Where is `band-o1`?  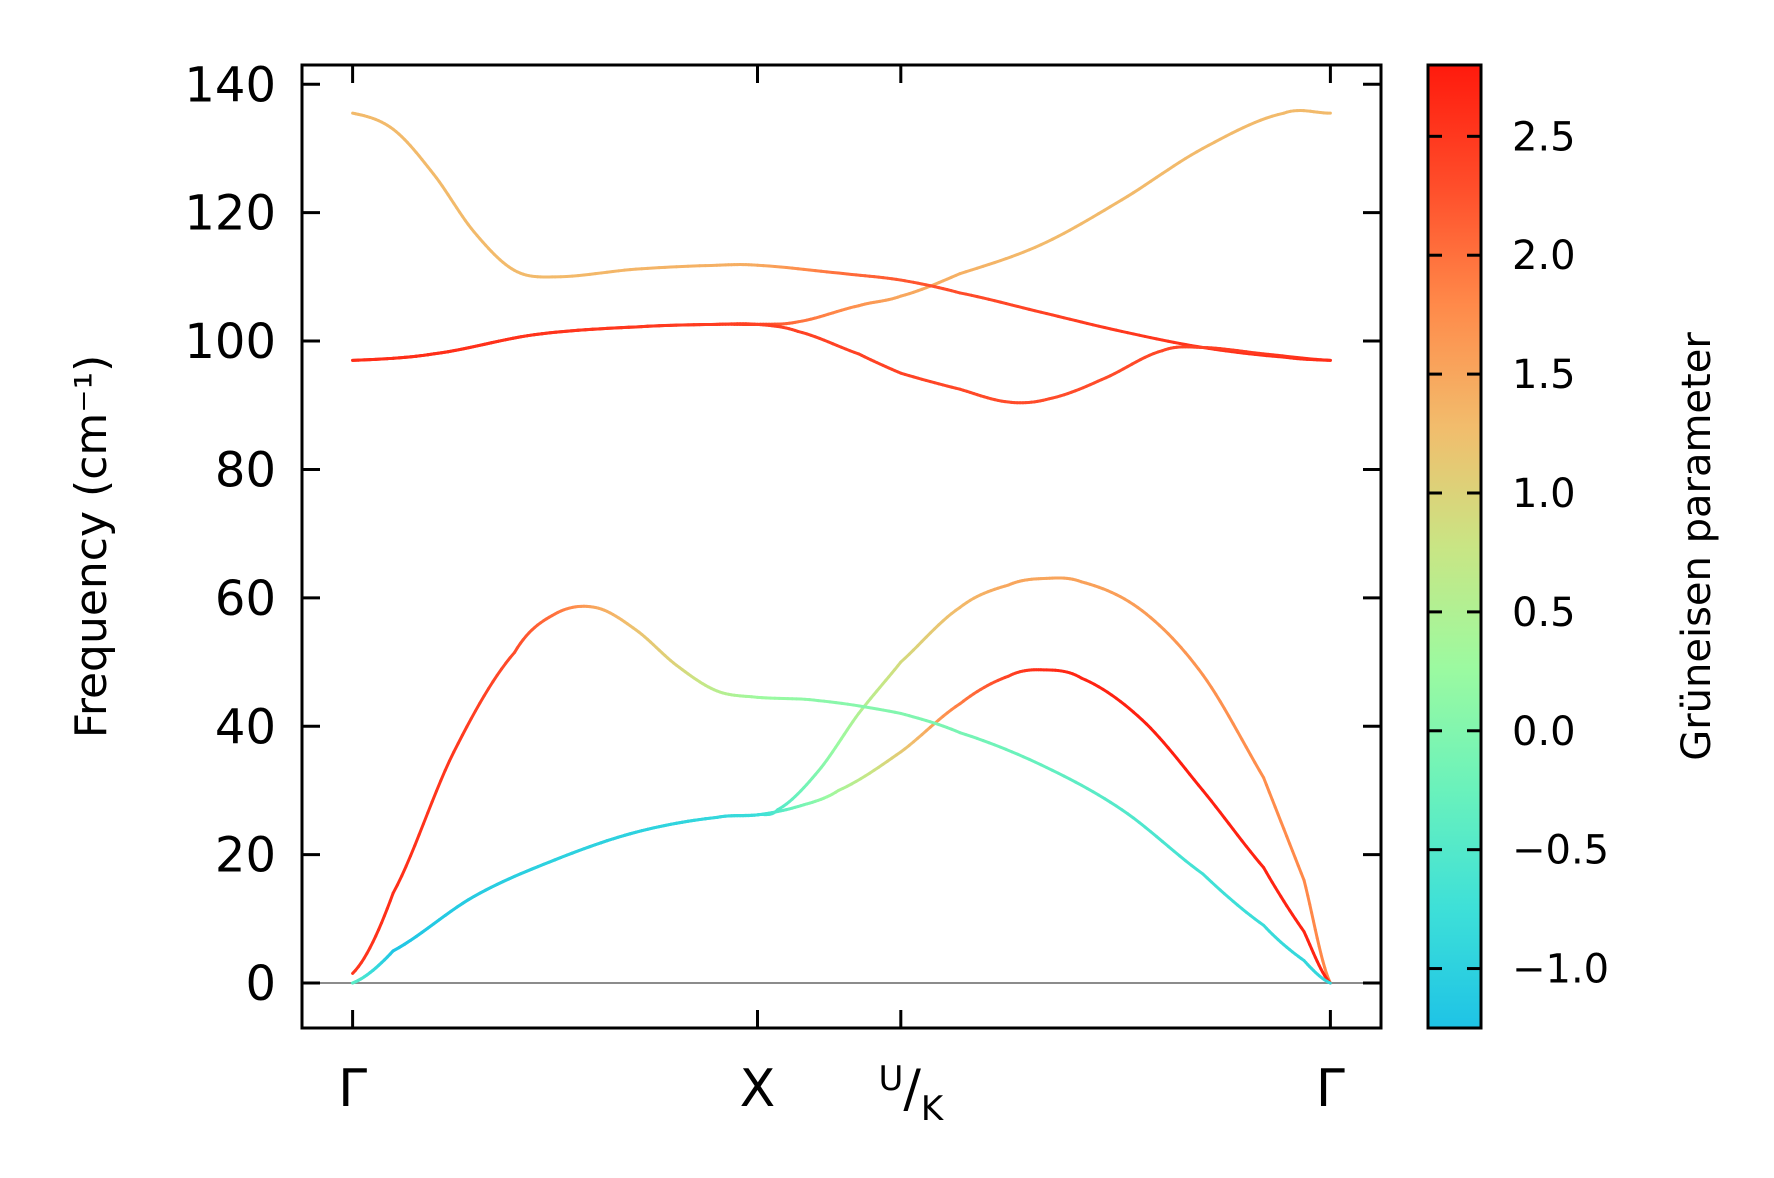 band-o1 is located at coordinates (841, 235).